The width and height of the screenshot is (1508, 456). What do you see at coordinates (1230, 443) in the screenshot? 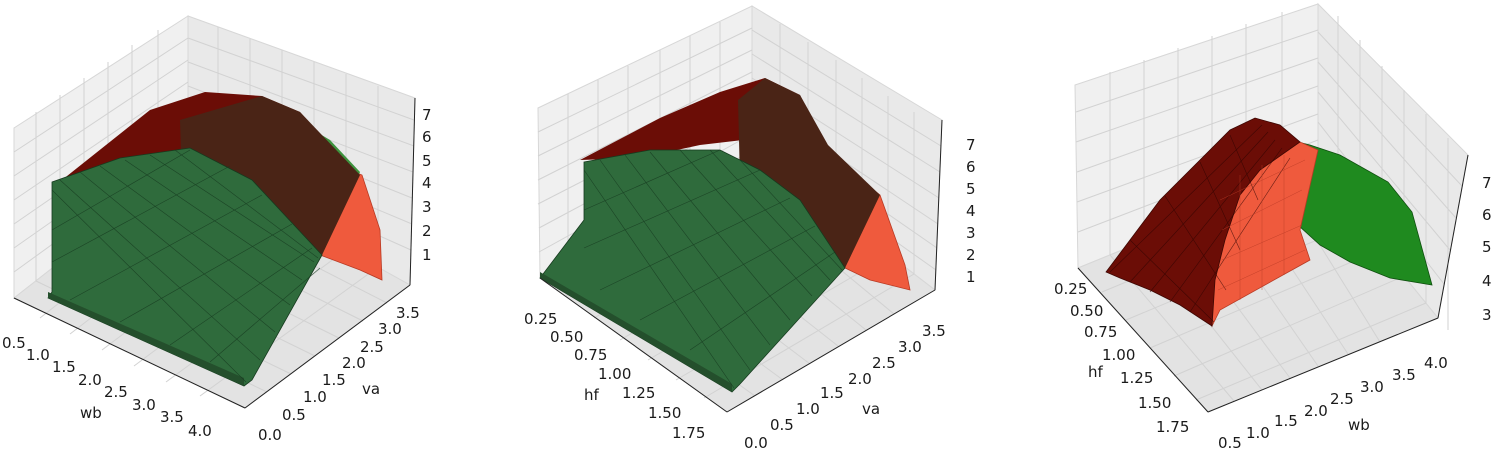
I see `plot-3-y-tick-label: 0.5` at bounding box center [1230, 443].